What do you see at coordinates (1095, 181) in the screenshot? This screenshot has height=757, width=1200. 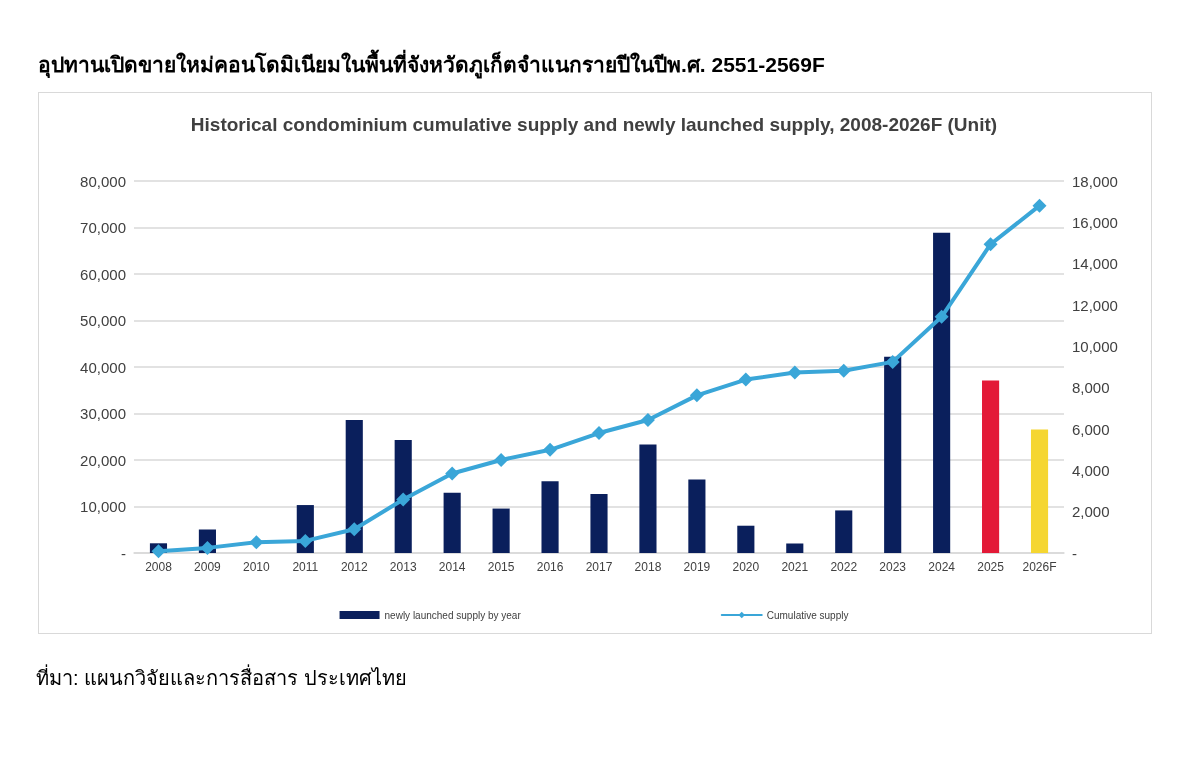 I see `y2-tick-label: 18,000` at bounding box center [1095, 181].